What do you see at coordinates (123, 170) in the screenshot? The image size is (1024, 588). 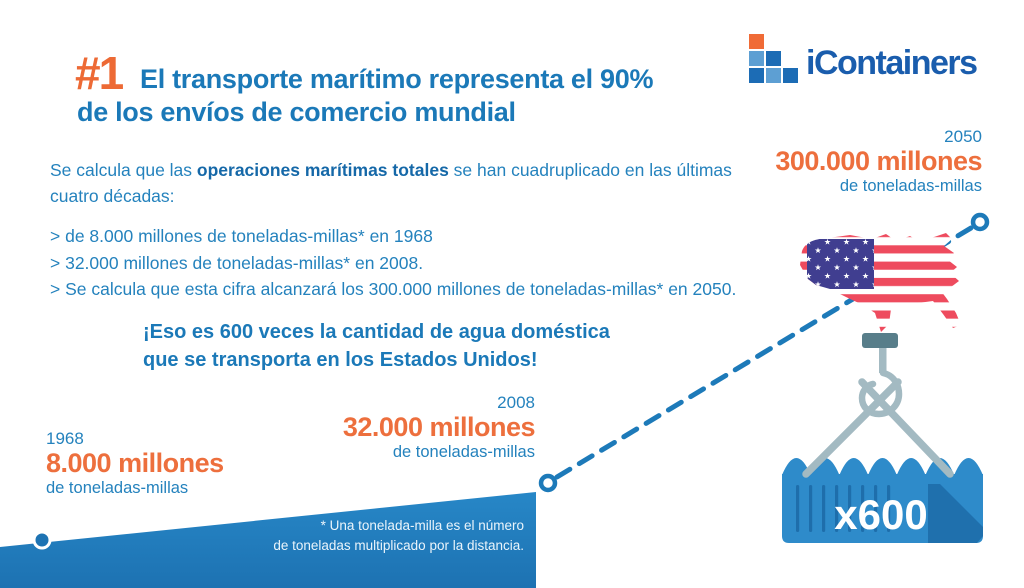 I see `intro-pre: Se calcula que las` at bounding box center [123, 170].